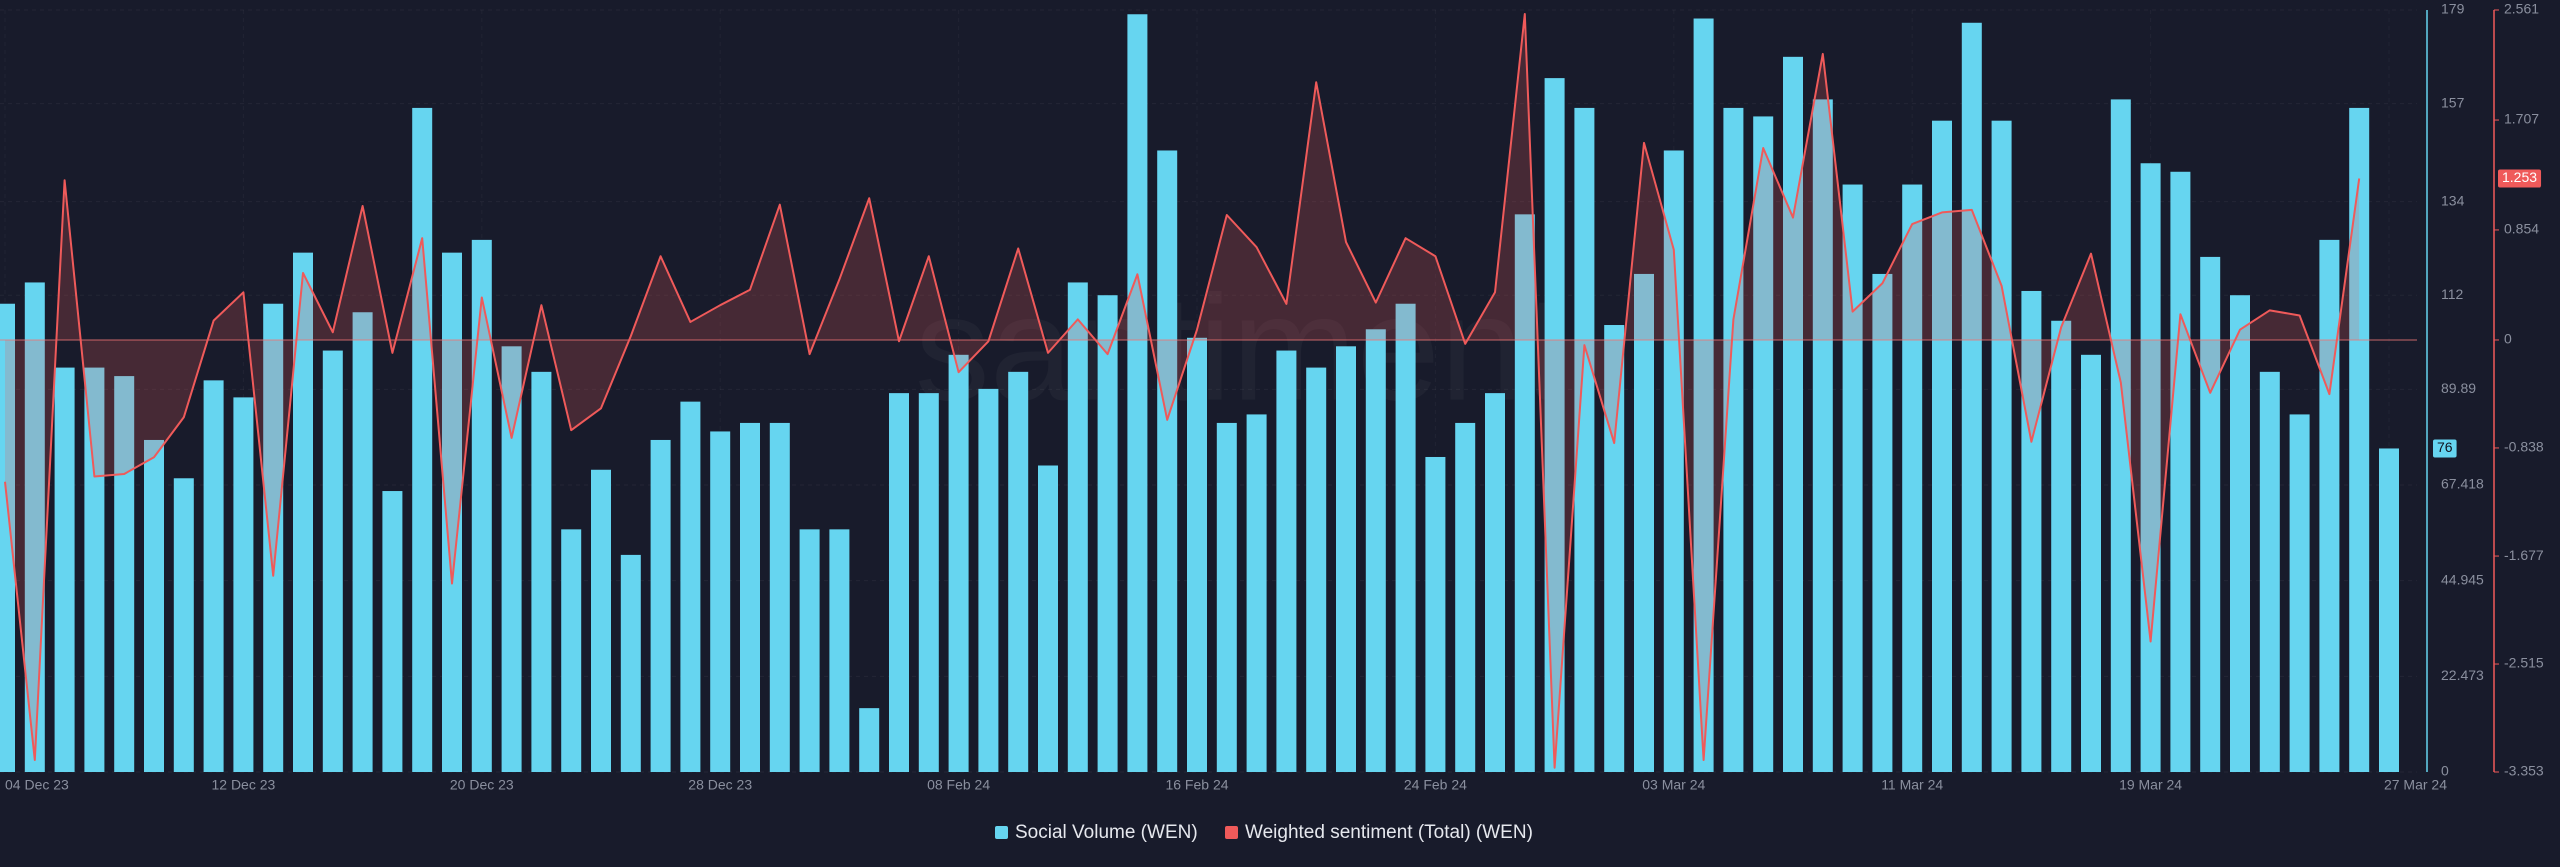  Describe the element at coordinates (2453, 200) in the screenshot. I see `y-tick-label: 134` at that location.